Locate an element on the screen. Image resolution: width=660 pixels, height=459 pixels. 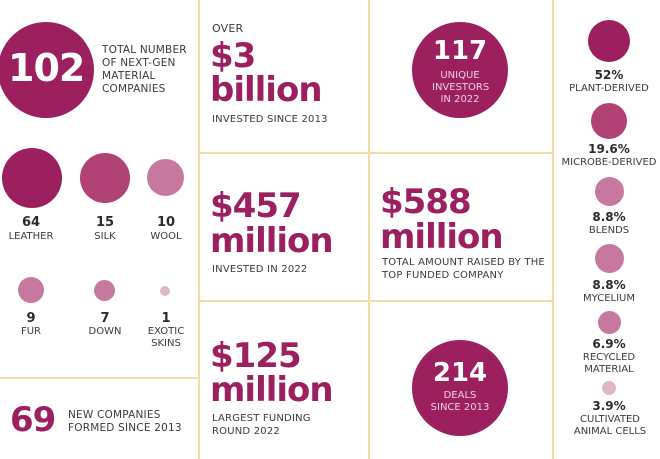
top-company-unit: million is located at coordinates (442, 237).